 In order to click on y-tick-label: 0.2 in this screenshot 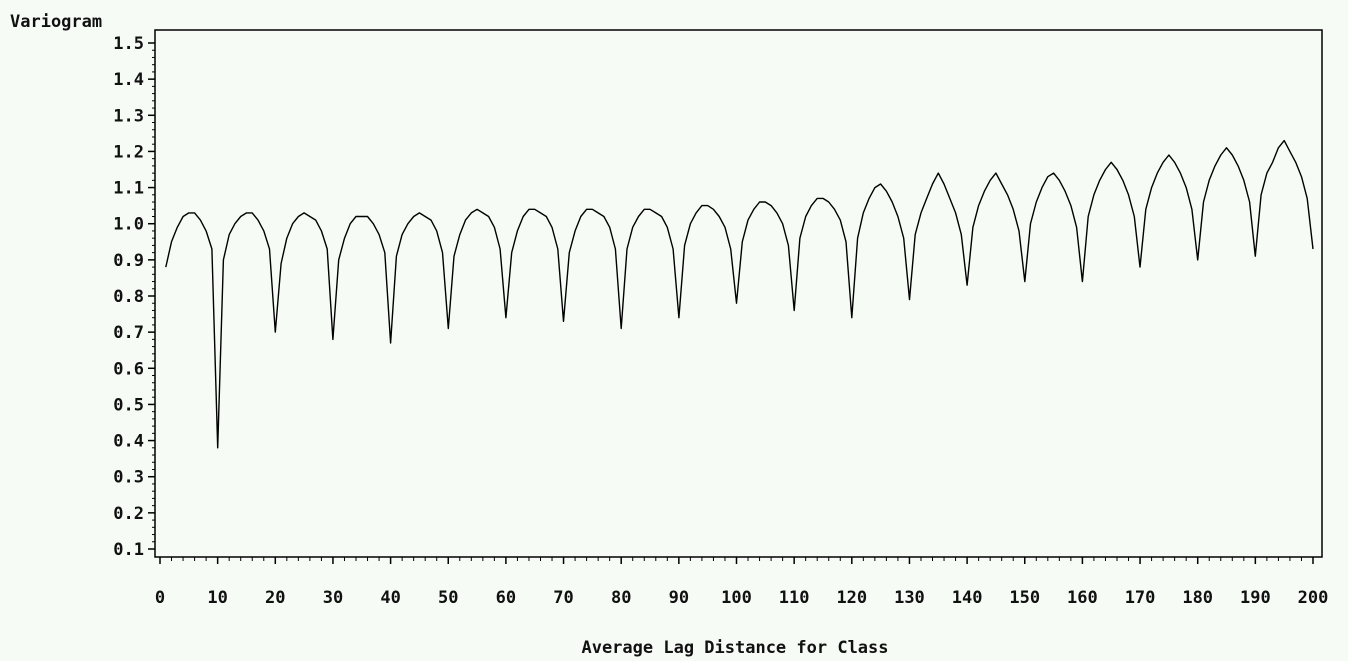, I will do `click(128, 514)`.